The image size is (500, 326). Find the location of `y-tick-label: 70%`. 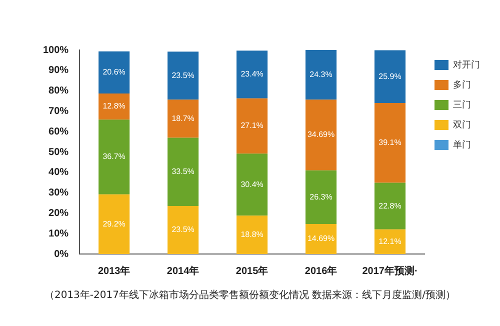

y-tick-label: 70% is located at coordinates (58, 111).